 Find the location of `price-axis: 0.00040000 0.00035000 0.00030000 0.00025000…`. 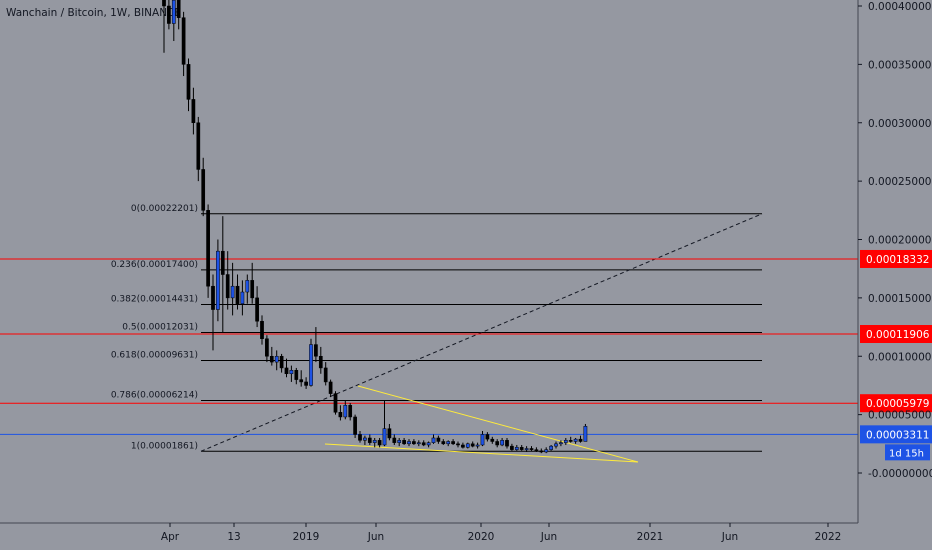

price-axis: 0.00040000 0.00035000 0.00030000 0.00025000… is located at coordinates (894, 261).